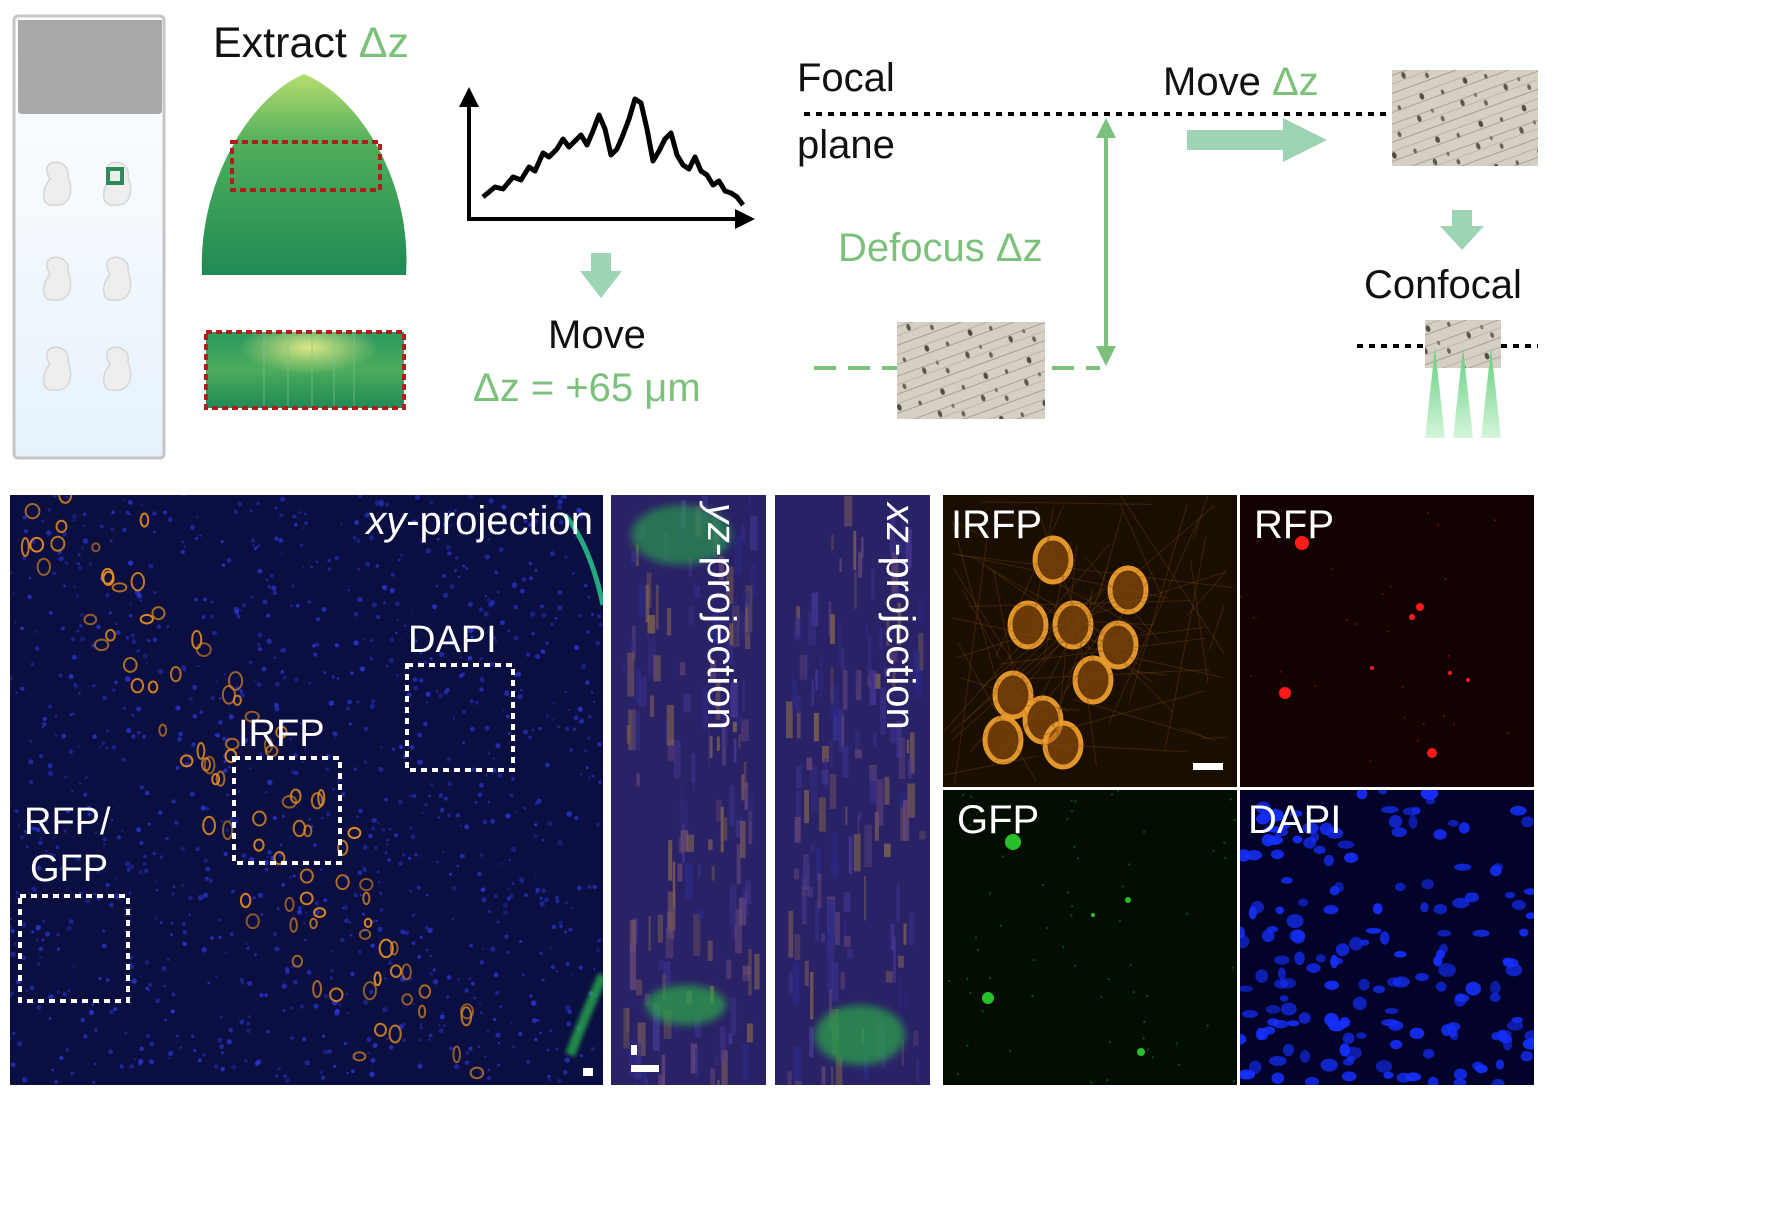 The width and height of the screenshot is (1767, 1227). Describe the element at coordinates (287, 810) in the screenshot. I see `roi-box-irfp` at that location.